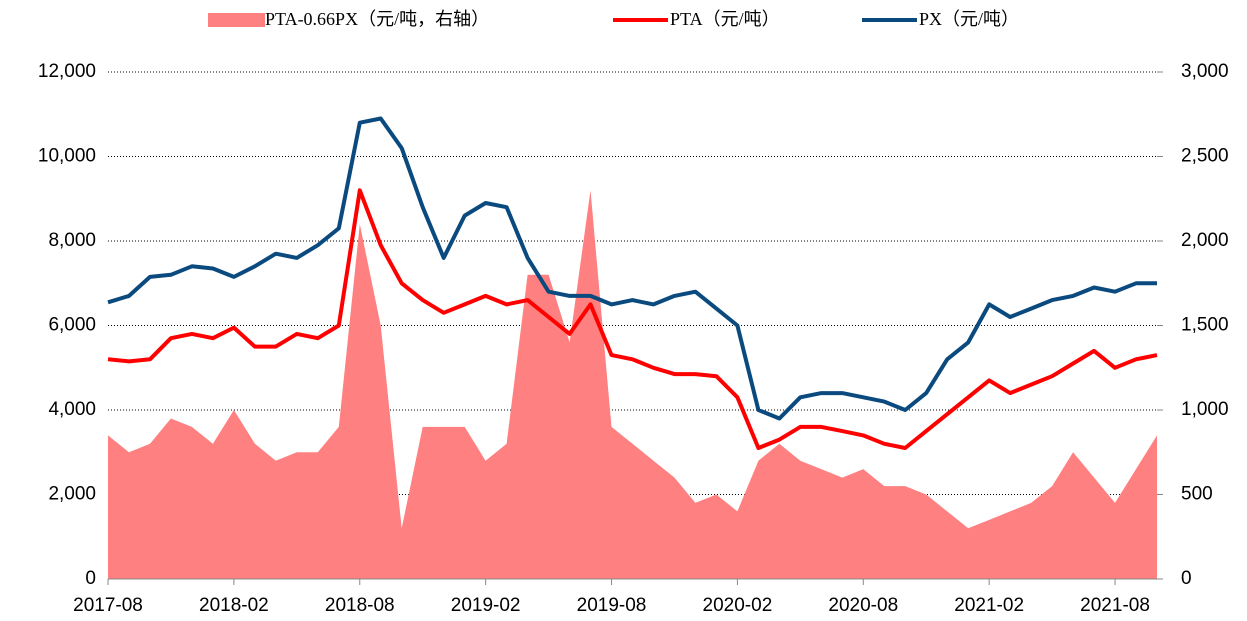 Image resolution: width=1247 pixels, height=621 pixels. I want to click on legend-label: PTA-0.66PX（元/吨，右轴）, so click(377, 19).